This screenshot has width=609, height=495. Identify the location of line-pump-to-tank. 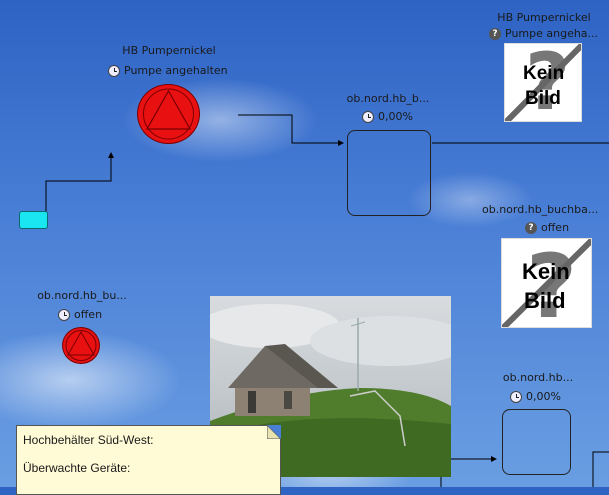
(291, 130).